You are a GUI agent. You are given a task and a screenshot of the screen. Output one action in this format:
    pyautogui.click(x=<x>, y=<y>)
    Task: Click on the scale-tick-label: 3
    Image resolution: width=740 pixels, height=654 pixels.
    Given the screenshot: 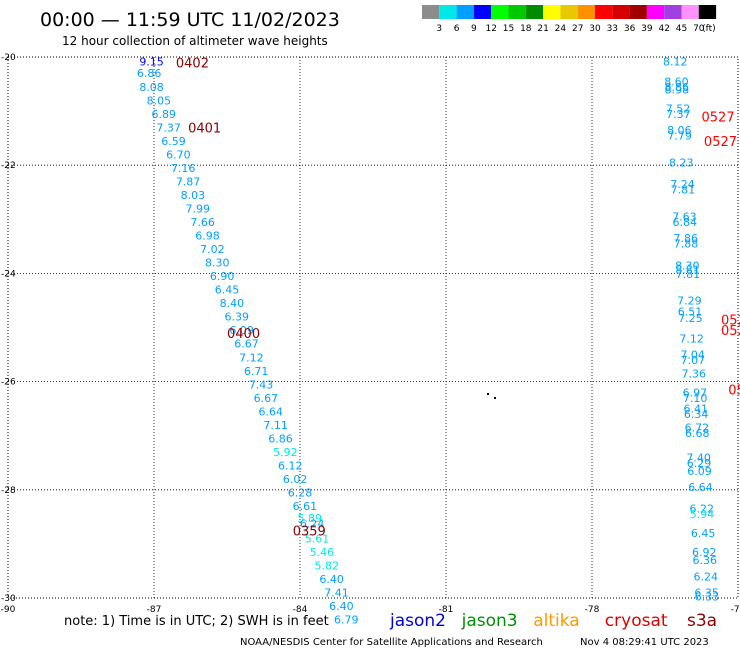 What is the action you would take?
    pyautogui.click(x=439, y=29)
    